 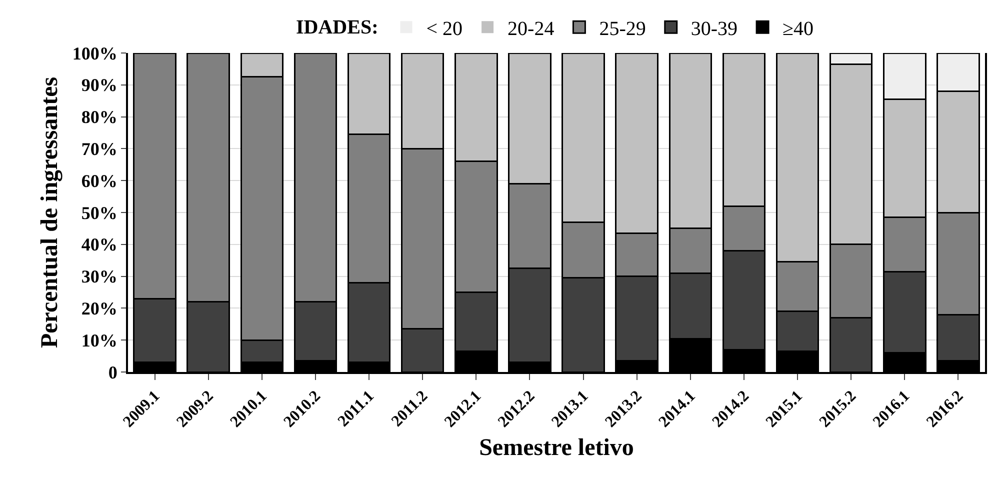 What do you see at coordinates (99, 85) in the screenshot?
I see `y-tick-label: 90%` at bounding box center [99, 85].